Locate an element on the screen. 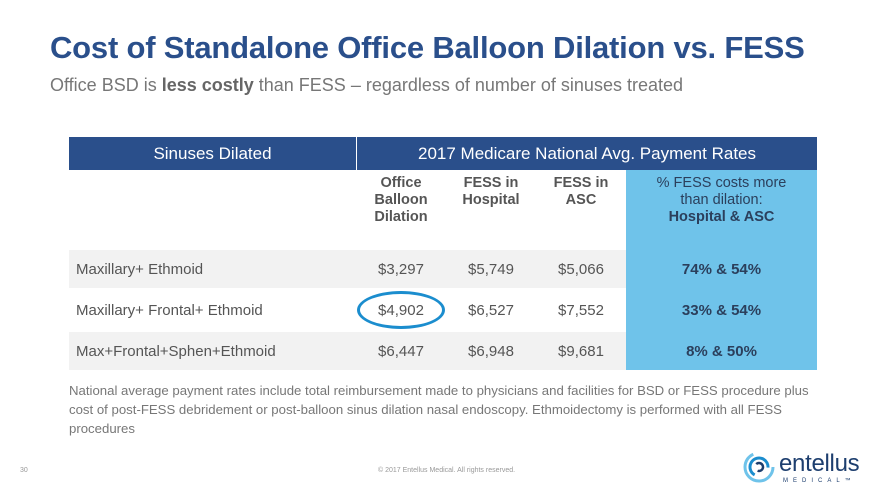 The width and height of the screenshot is (880, 495). col-office-balloon-dilation: Office Balloon Dilation is located at coordinates (401, 200).